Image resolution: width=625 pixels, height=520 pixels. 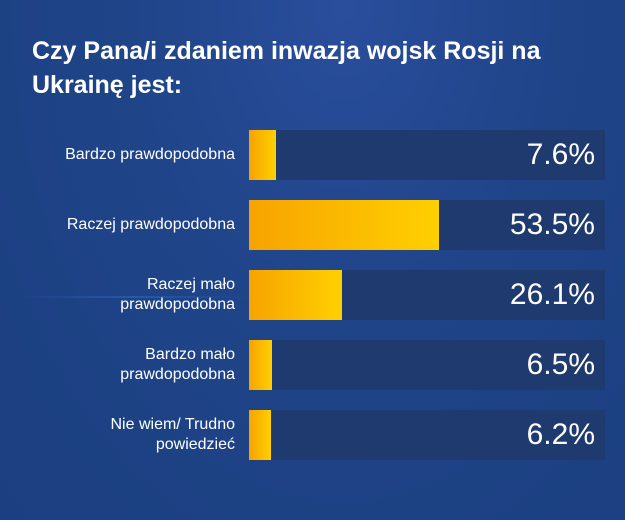 I want to click on value-label: 53.5%, so click(x=552, y=224).